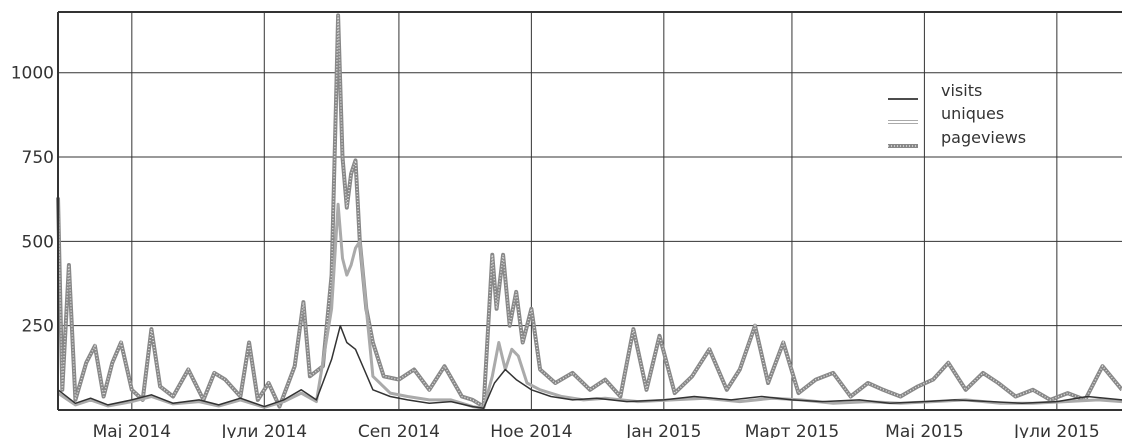 The height and width of the screenshot is (438, 1122). Describe the element at coordinates (983, 137) in the screenshot. I see `legend-label: pageviews` at that location.